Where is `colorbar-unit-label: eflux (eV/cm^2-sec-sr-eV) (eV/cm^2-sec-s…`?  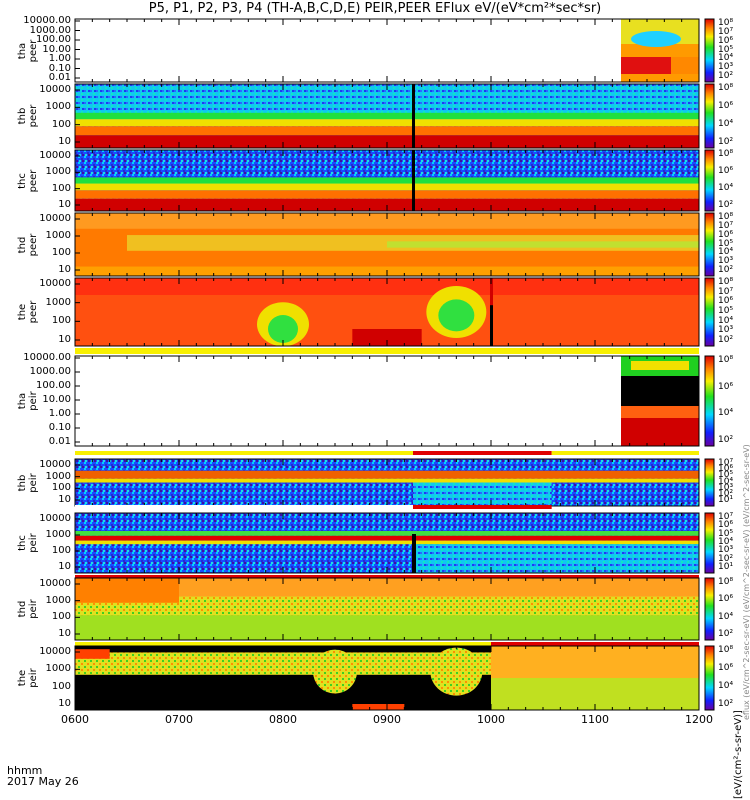
colorbar-unit-label: eflux (eV/cm^2-sec-sr-eV) (eV/cm^2-sec-s… is located at coordinates (746, 582).